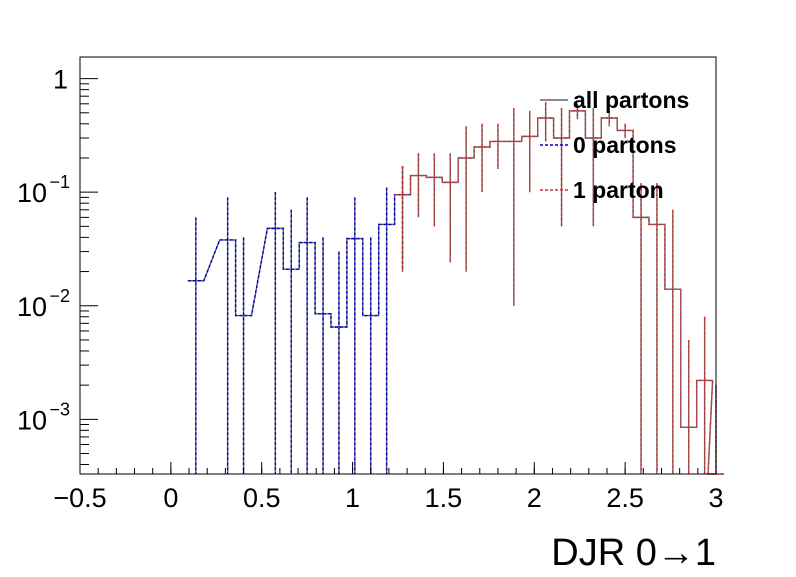 The width and height of the screenshot is (796, 577). I want to click on x-tick-label: 2, so click(534, 498).